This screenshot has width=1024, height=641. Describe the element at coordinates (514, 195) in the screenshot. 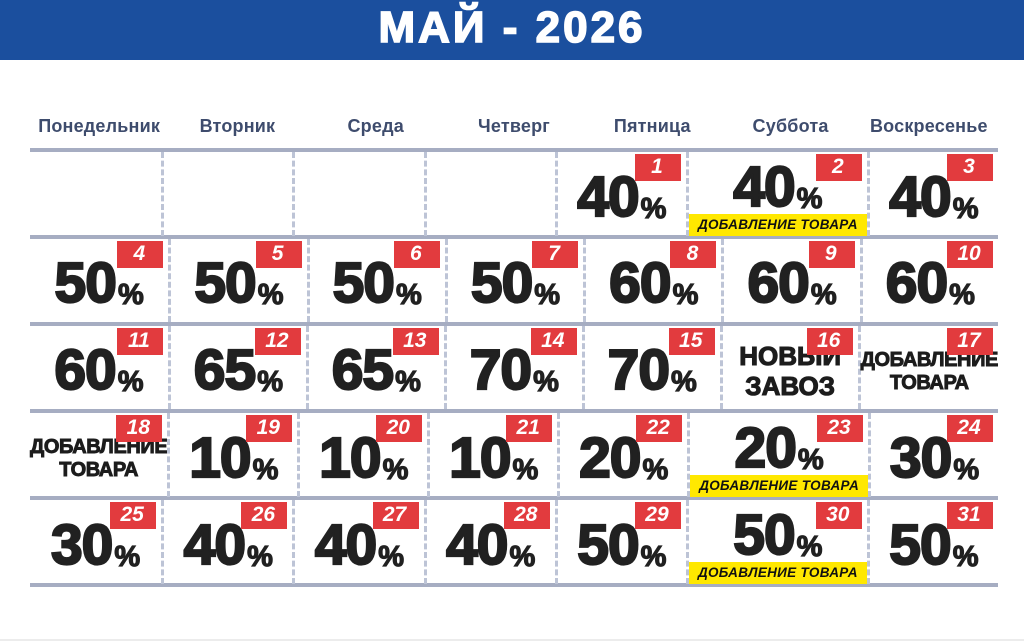

I see `calendar-week-row: 1 40% 2 40% ДОБАВЛЕНИЕ ТОВАРА 3 40%` at that location.